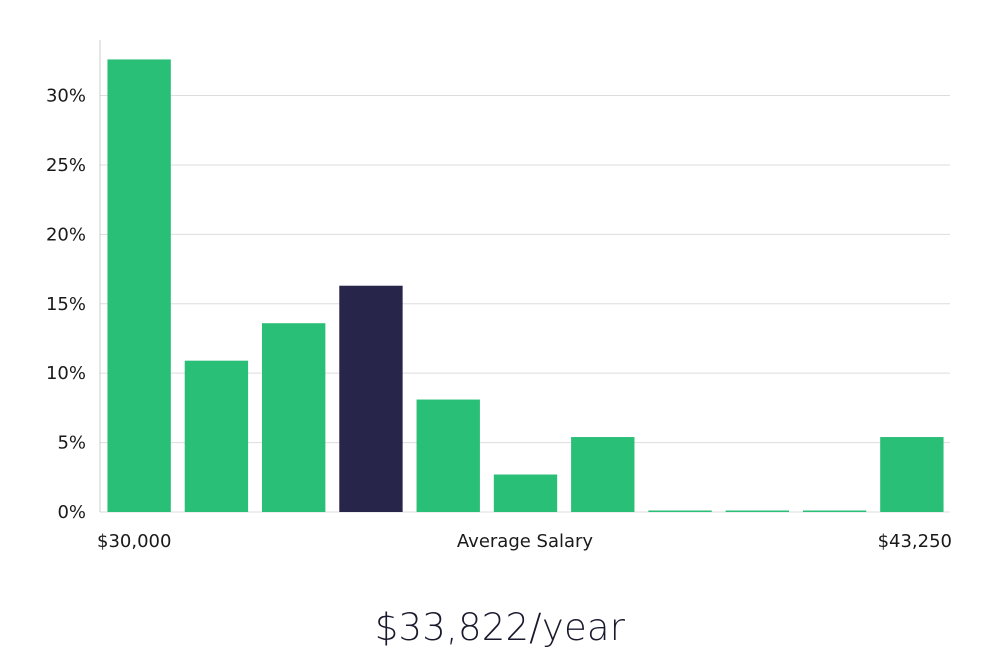 The height and width of the screenshot is (660, 1000). Describe the element at coordinates (500, 627) in the screenshot. I see `average-salary-value: $33,822/year` at that location.